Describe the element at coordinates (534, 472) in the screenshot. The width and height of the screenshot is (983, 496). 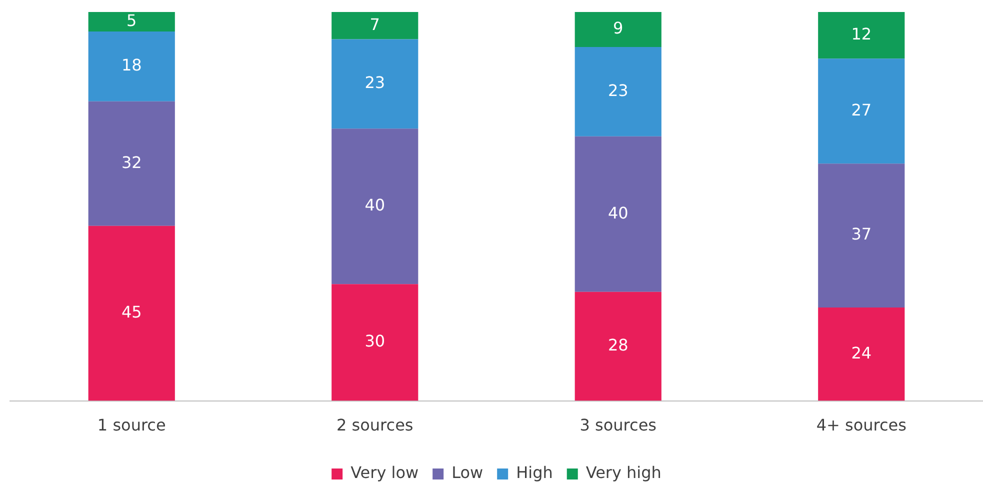
I see `legend-label: High` at that location.